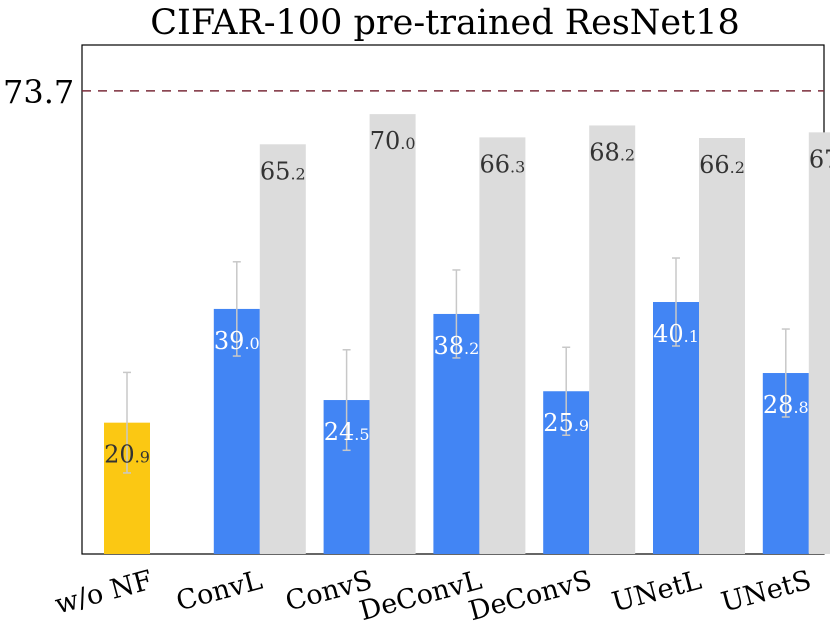 The width and height of the screenshot is (830, 633). What do you see at coordinates (219, 591) in the screenshot?
I see `x-tick-label-1: ConvL` at bounding box center [219, 591].